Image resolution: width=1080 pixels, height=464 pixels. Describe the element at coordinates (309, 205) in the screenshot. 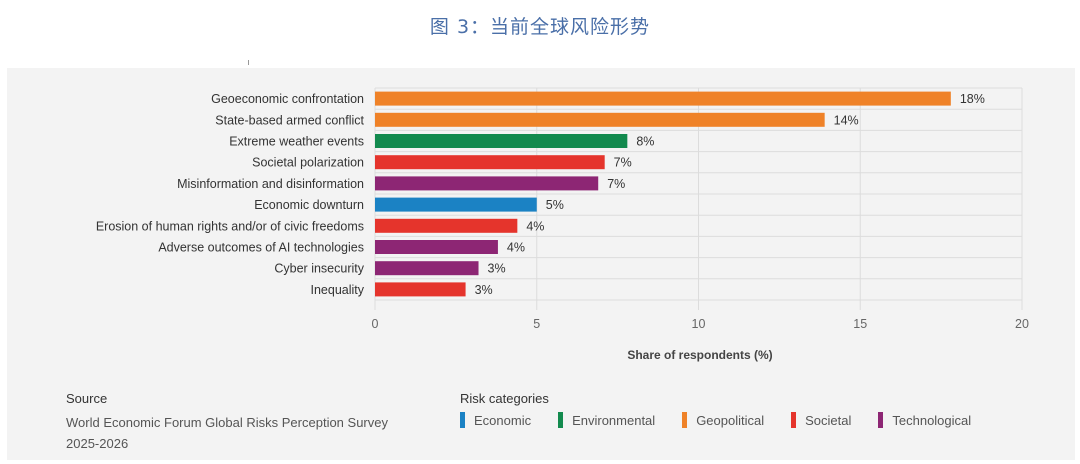

I see `category-label: Economic downturn` at that location.